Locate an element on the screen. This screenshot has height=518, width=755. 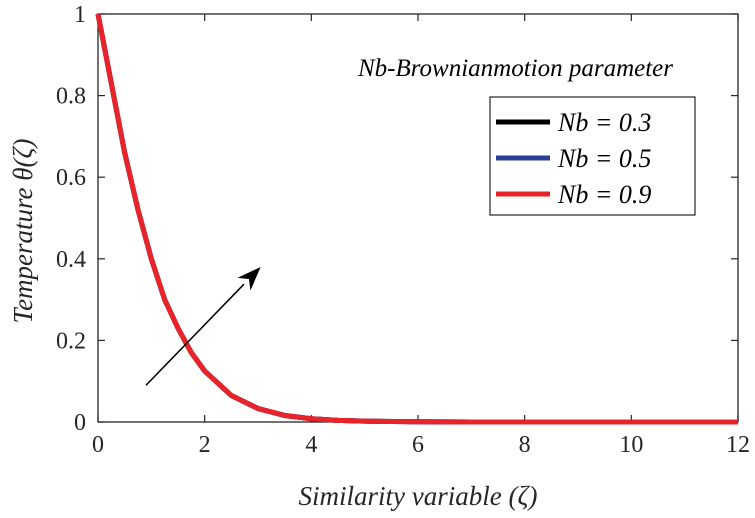
x-tick-label: 10 is located at coordinates (631, 445).